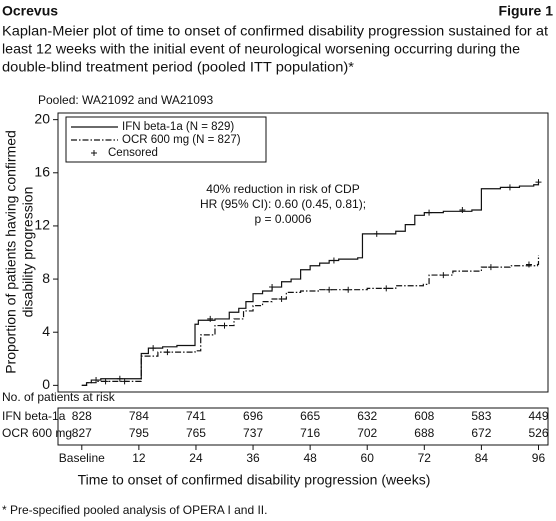 The height and width of the screenshot is (521, 556). I want to click on risk-value: 827, so click(82, 433).